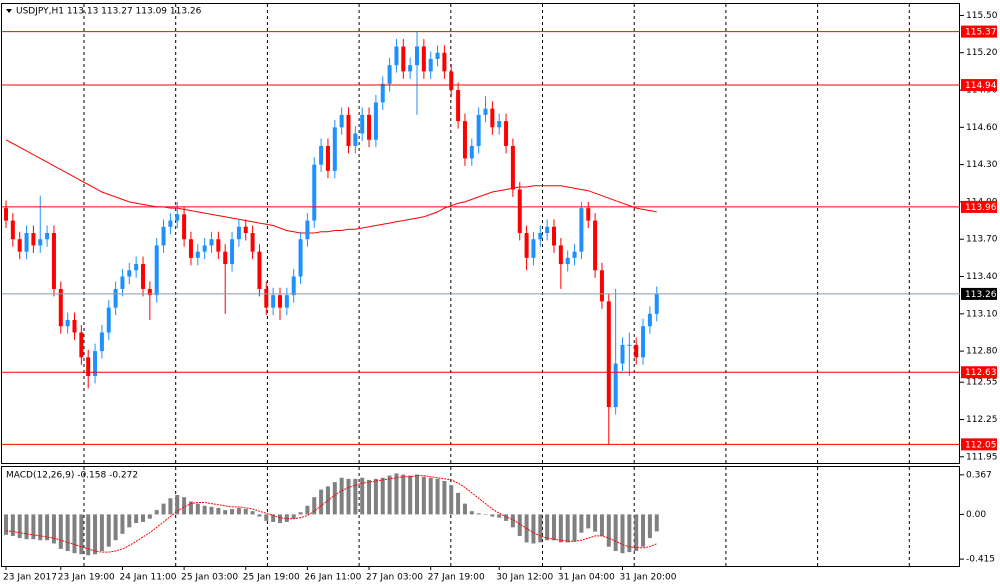  Describe the element at coordinates (331, 514) in the screenshot. I see `macd-signal` at that location.